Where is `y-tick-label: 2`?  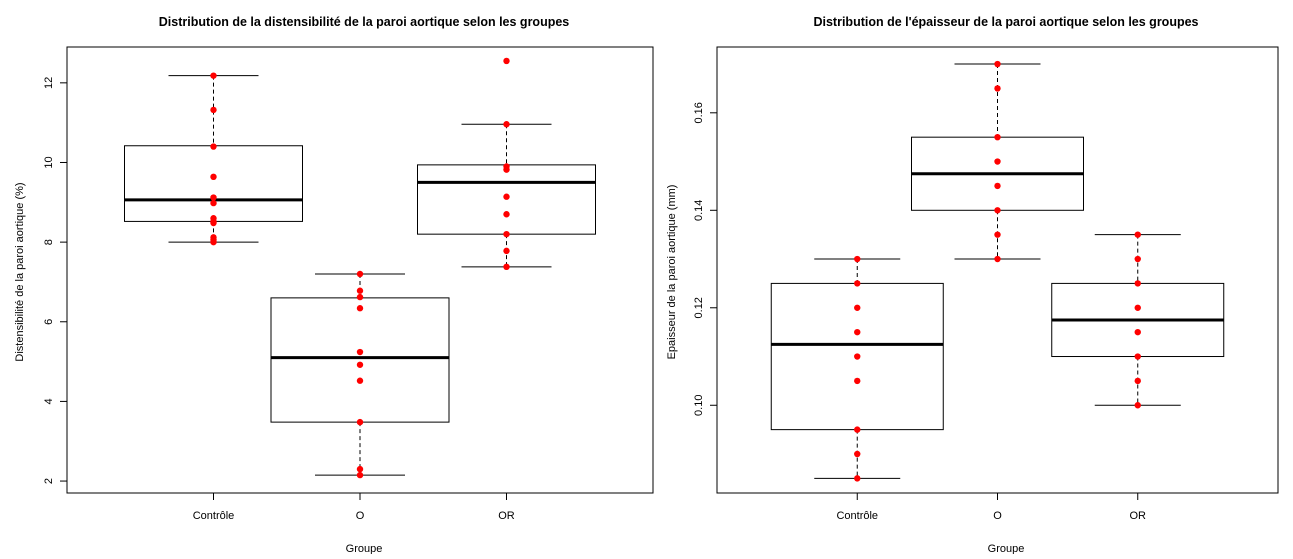 y-tick-label: 2 is located at coordinates (49, 481).